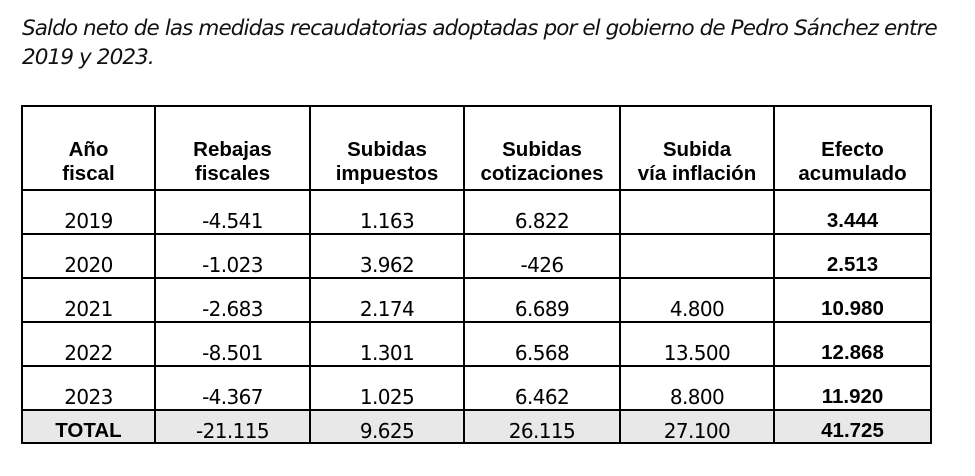 The height and width of the screenshot is (476, 975). I want to click on cell-cotizaciones: -426, so click(542, 256).